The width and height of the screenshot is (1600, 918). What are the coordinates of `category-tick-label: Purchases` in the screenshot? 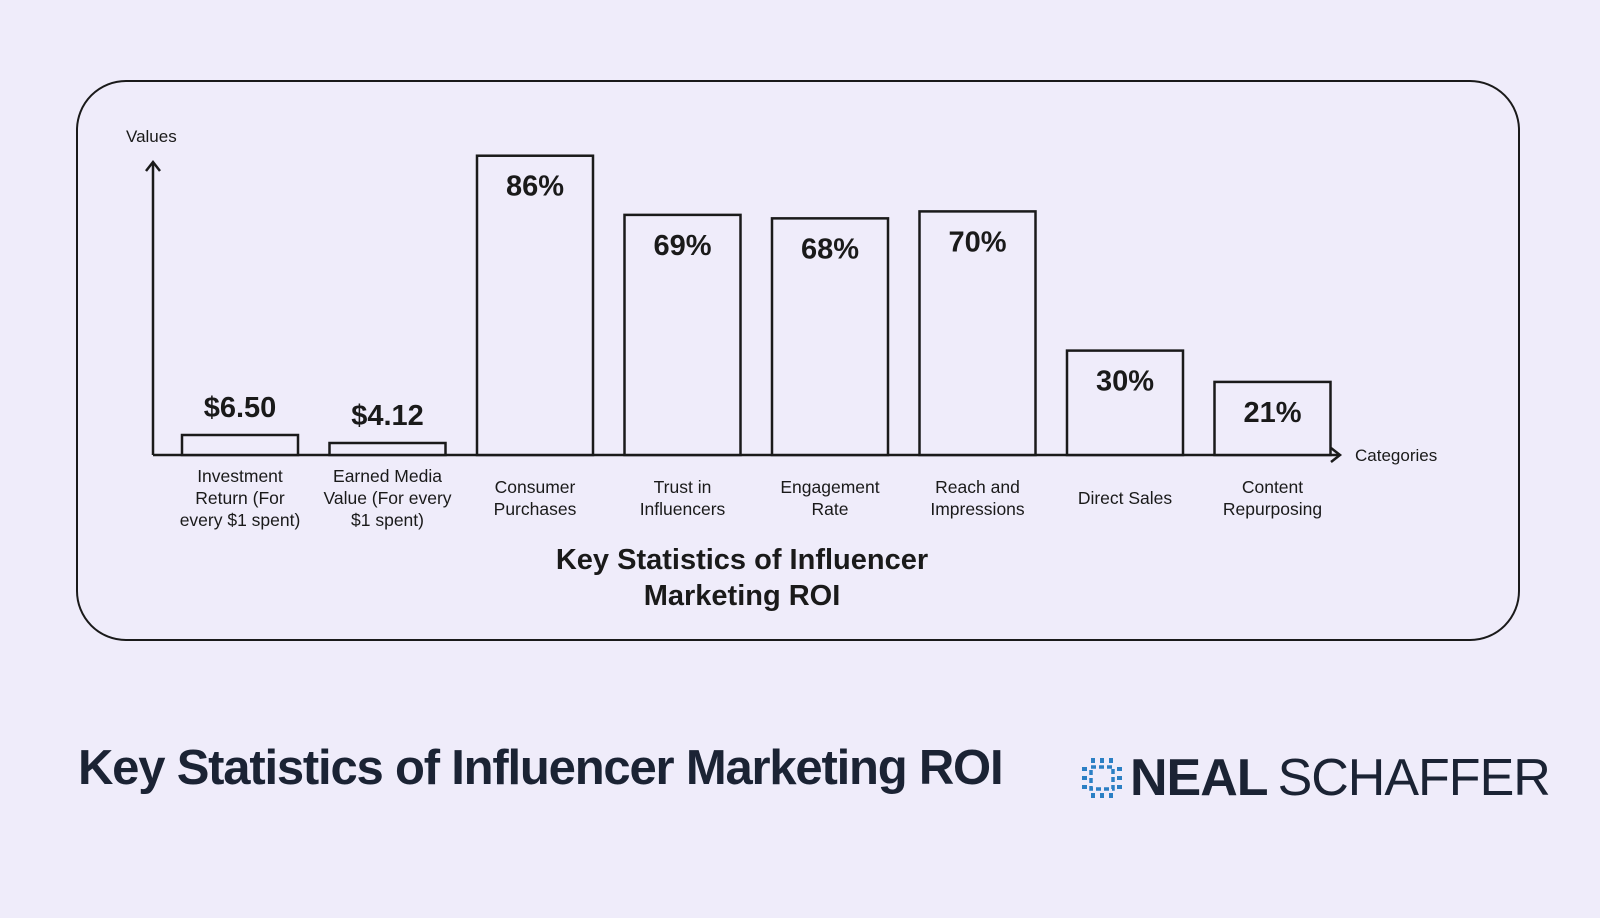 It's located at (535, 509).